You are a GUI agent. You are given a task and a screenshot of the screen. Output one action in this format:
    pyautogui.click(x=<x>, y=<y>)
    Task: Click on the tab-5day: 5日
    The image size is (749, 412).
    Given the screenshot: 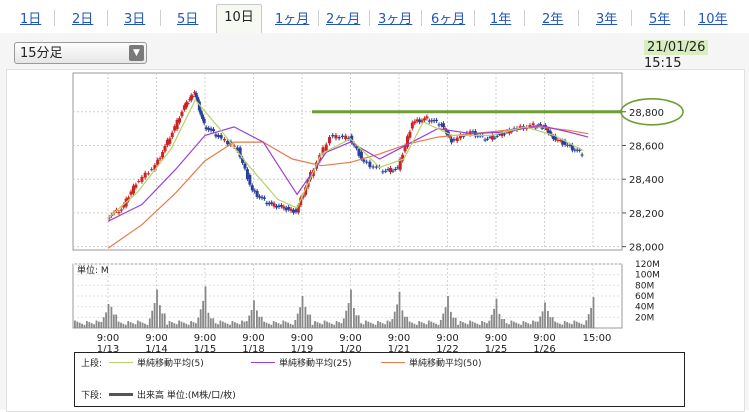 What is the action you would take?
    pyautogui.click(x=188, y=19)
    